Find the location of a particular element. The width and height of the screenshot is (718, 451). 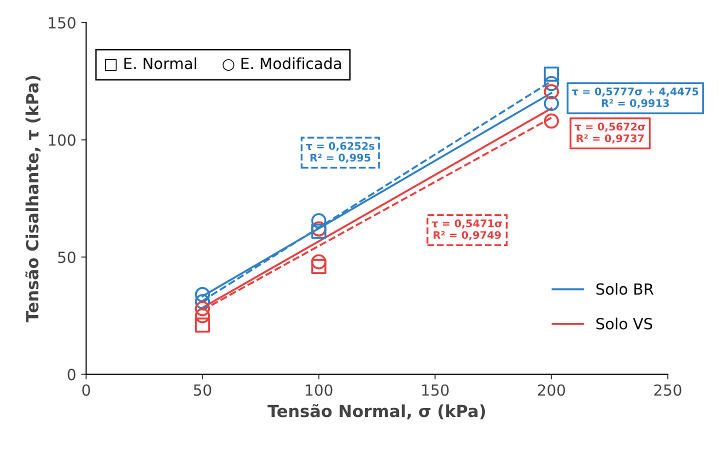

x-tick-label: 150 is located at coordinates (435, 390).